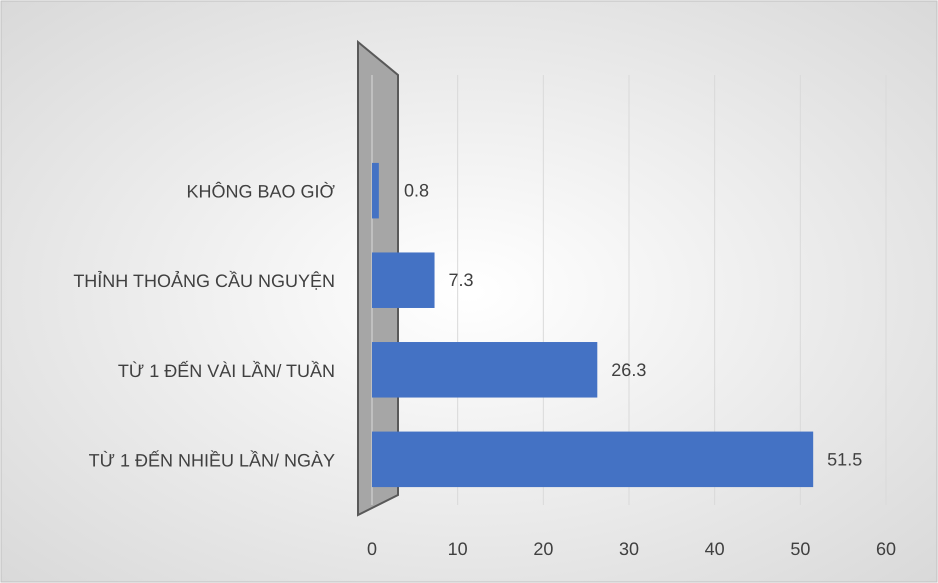 The image size is (938, 583). What do you see at coordinates (844, 459) in the screenshot?
I see `data-label: 51.5` at bounding box center [844, 459].